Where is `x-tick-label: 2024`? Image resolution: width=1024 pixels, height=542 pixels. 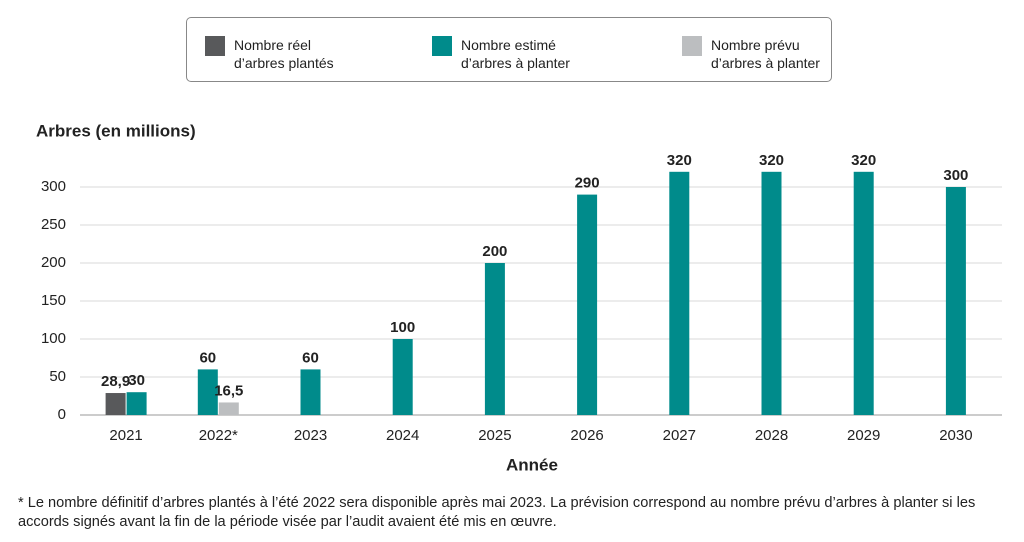 x-tick-label: 2024 is located at coordinates (402, 435).